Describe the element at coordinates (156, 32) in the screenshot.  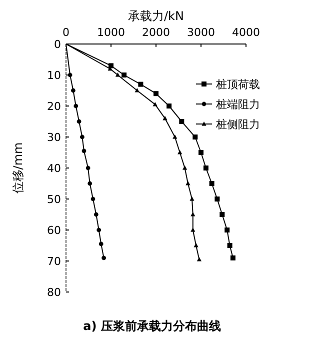
I see `x-tick-label: 2000` at that location.